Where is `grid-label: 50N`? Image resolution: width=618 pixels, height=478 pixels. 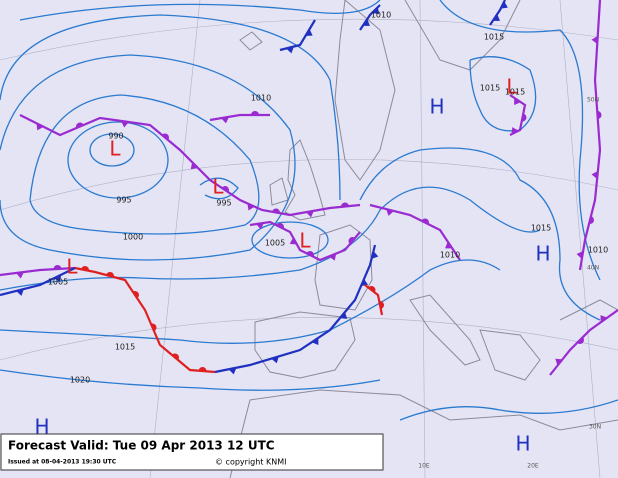
grid-label: 50N is located at coordinates (593, 100).